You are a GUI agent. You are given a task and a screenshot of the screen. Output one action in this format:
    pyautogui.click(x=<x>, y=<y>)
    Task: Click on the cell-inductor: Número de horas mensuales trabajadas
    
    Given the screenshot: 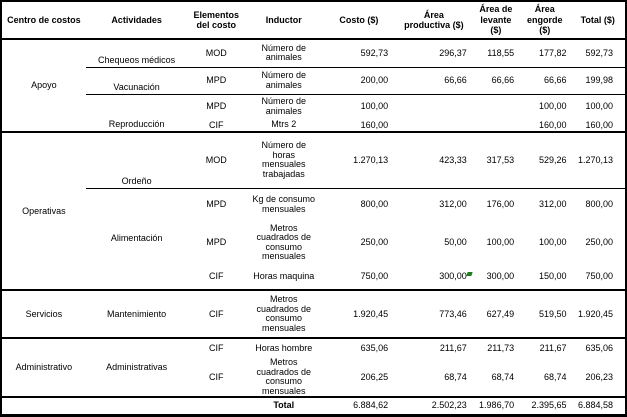 What is the action you would take?
    pyautogui.click(x=283, y=160)
    